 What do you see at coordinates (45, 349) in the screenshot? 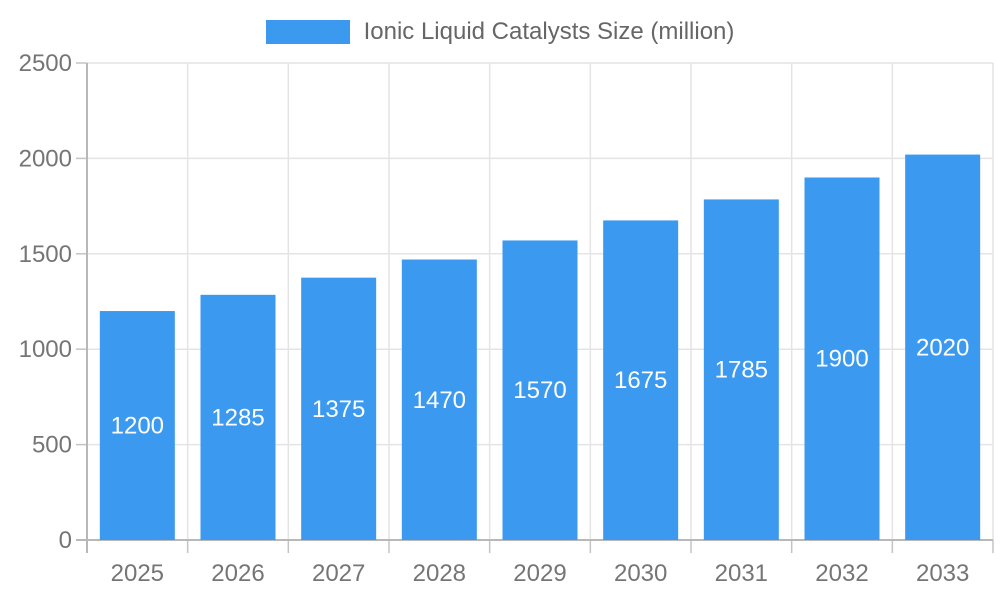
I see `y-tick-label: 1000` at bounding box center [45, 349].